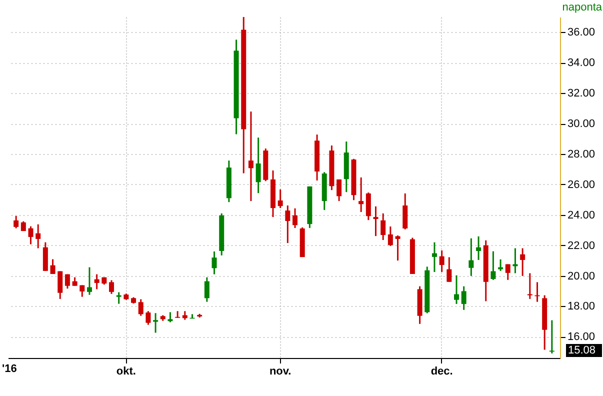  Describe the element at coordinates (582, 154) in the screenshot. I see `y-tick-label: 28.00` at that location.